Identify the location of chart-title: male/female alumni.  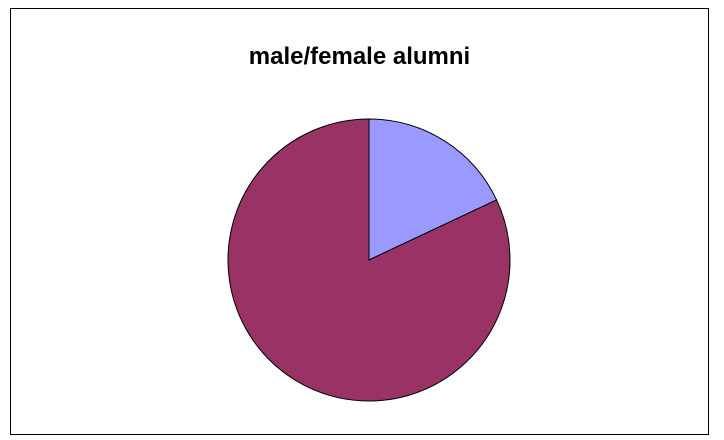
(359, 56).